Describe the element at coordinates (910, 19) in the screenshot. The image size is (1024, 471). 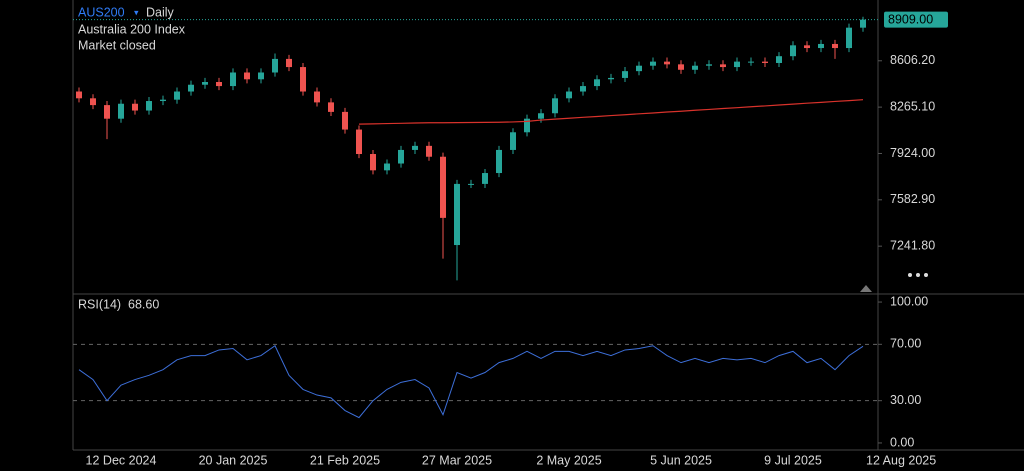
I see `last-price-label: 8909.00` at that location.